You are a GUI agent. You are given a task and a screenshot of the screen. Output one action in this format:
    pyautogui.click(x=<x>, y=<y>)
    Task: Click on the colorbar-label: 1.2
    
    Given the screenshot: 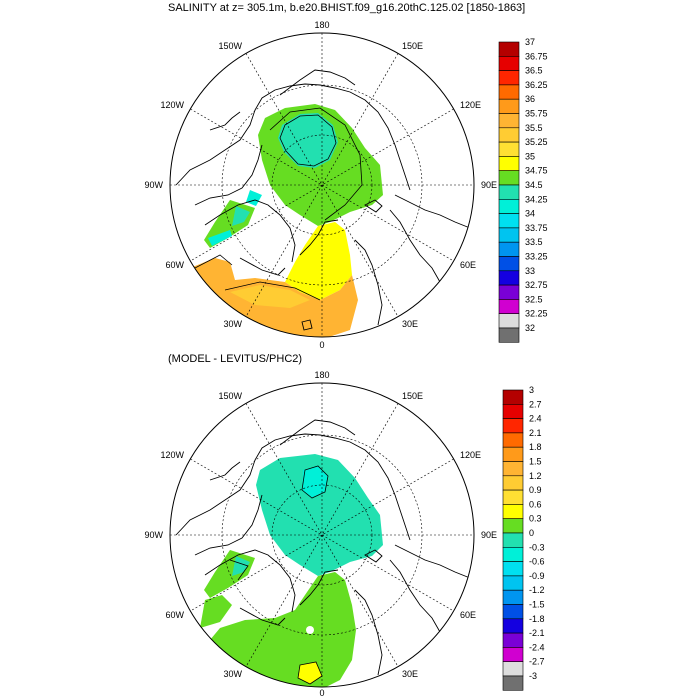 What is the action you would take?
    pyautogui.click(x=535, y=476)
    